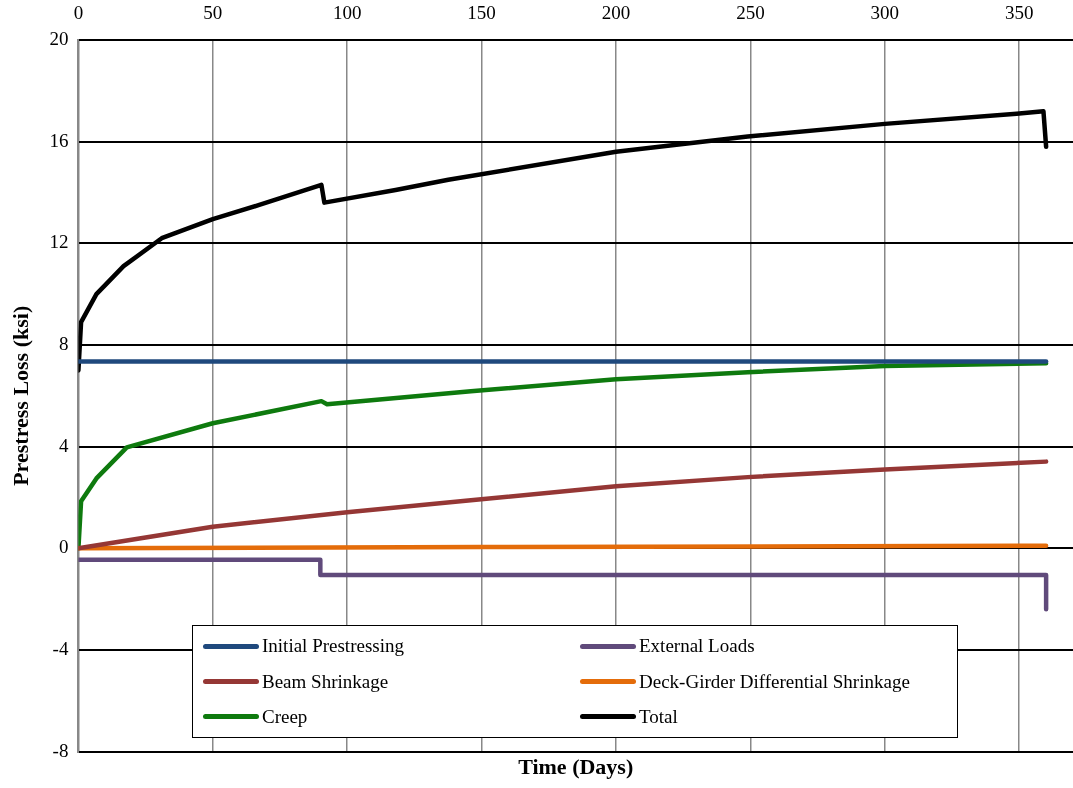 The height and width of the screenshot is (788, 1073). I want to click on x-tick-label: 200, so click(616, 12).